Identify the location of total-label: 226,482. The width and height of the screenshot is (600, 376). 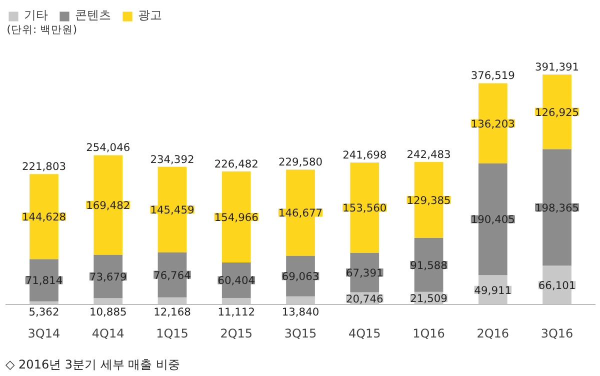
(236, 163).